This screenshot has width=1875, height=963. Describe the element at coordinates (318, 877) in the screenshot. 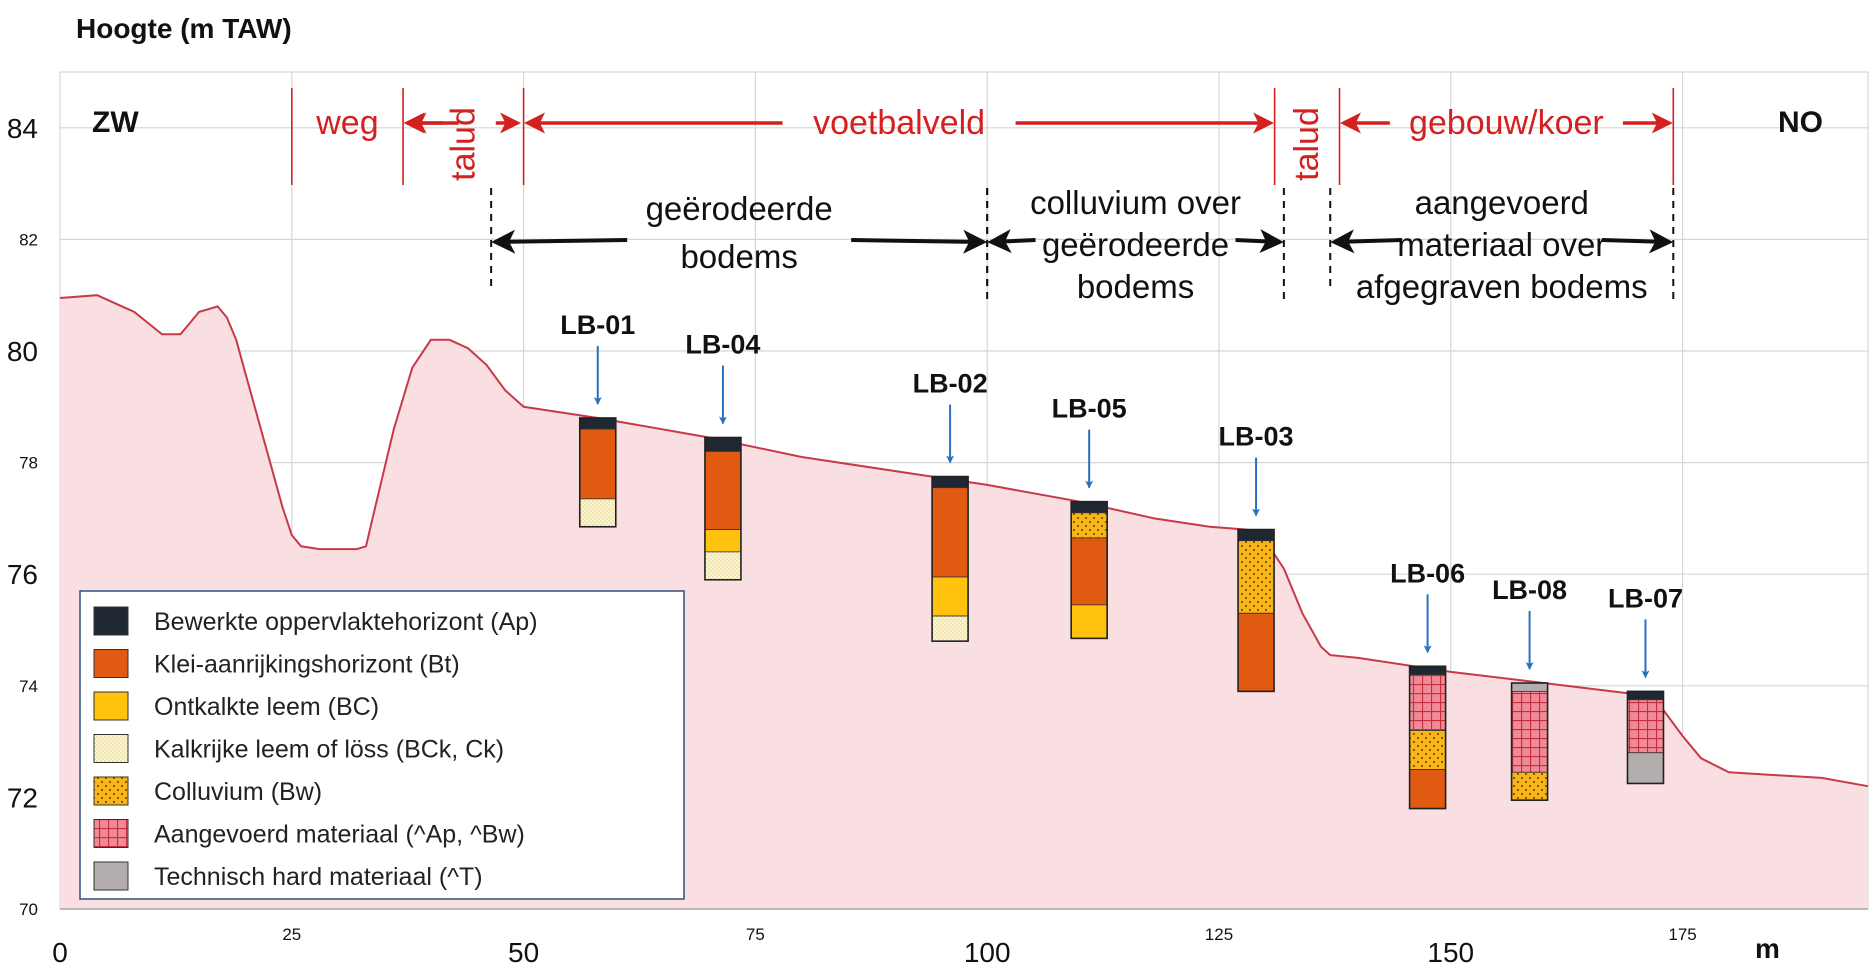

I see `legend-item-t: Technisch hard materiaal (^T)` at that location.